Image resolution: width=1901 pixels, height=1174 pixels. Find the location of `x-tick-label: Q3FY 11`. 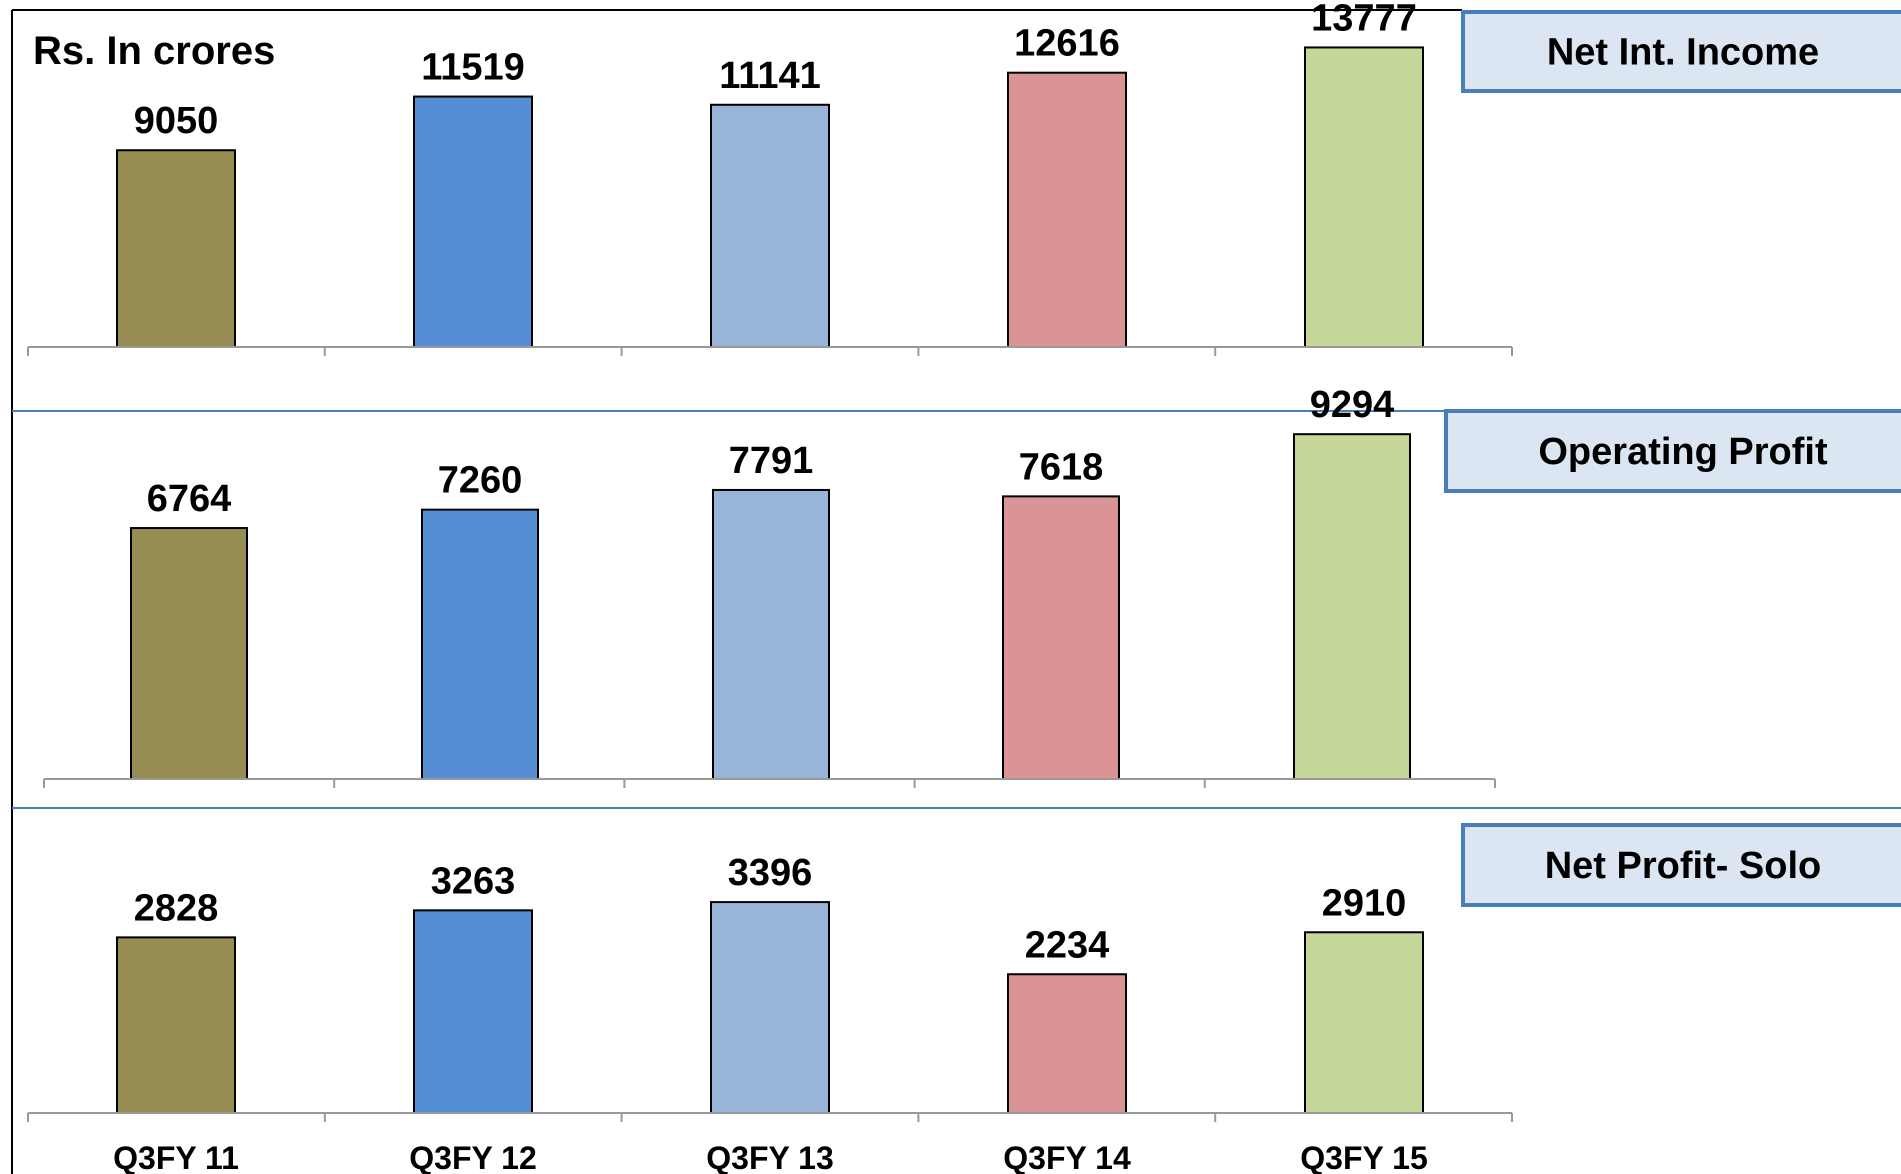

x-tick-label: Q3FY 11 is located at coordinates (176, 1157).